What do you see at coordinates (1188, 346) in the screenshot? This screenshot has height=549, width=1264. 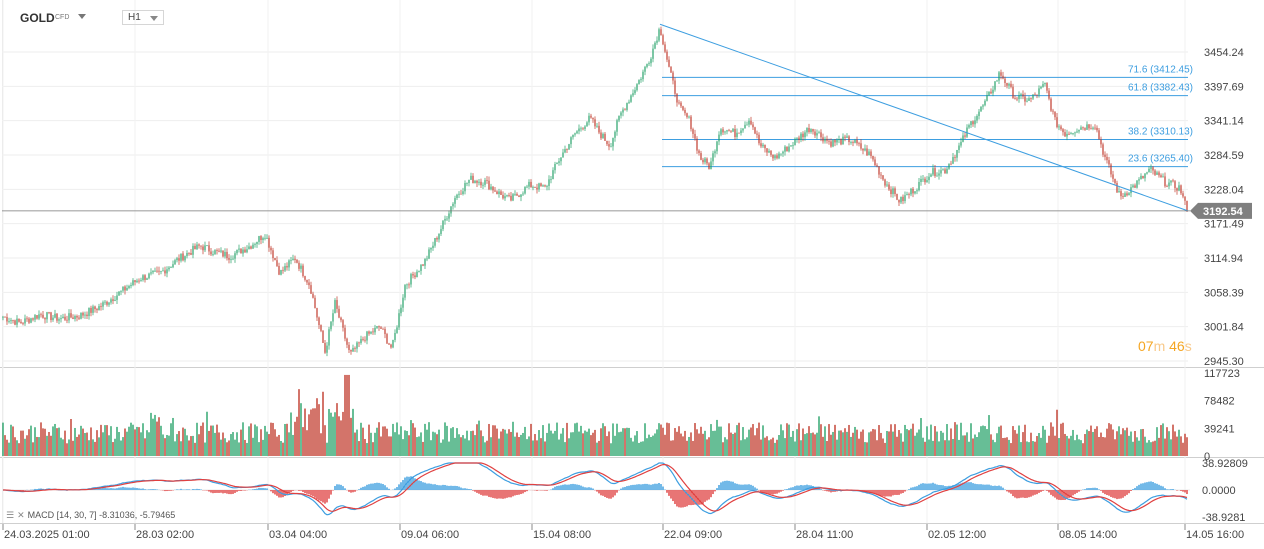 I see `countdown-seconds-unit: s` at bounding box center [1188, 346].